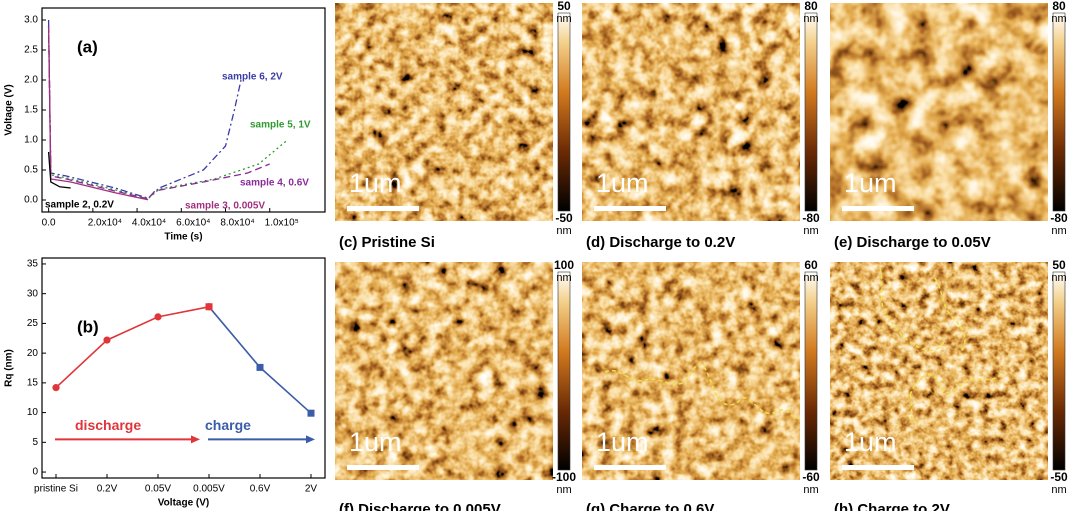  What do you see at coordinates (9, 109) in the screenshot?
I see `y-axis-label: Voltage (V)` at bounding box center [9, 109].